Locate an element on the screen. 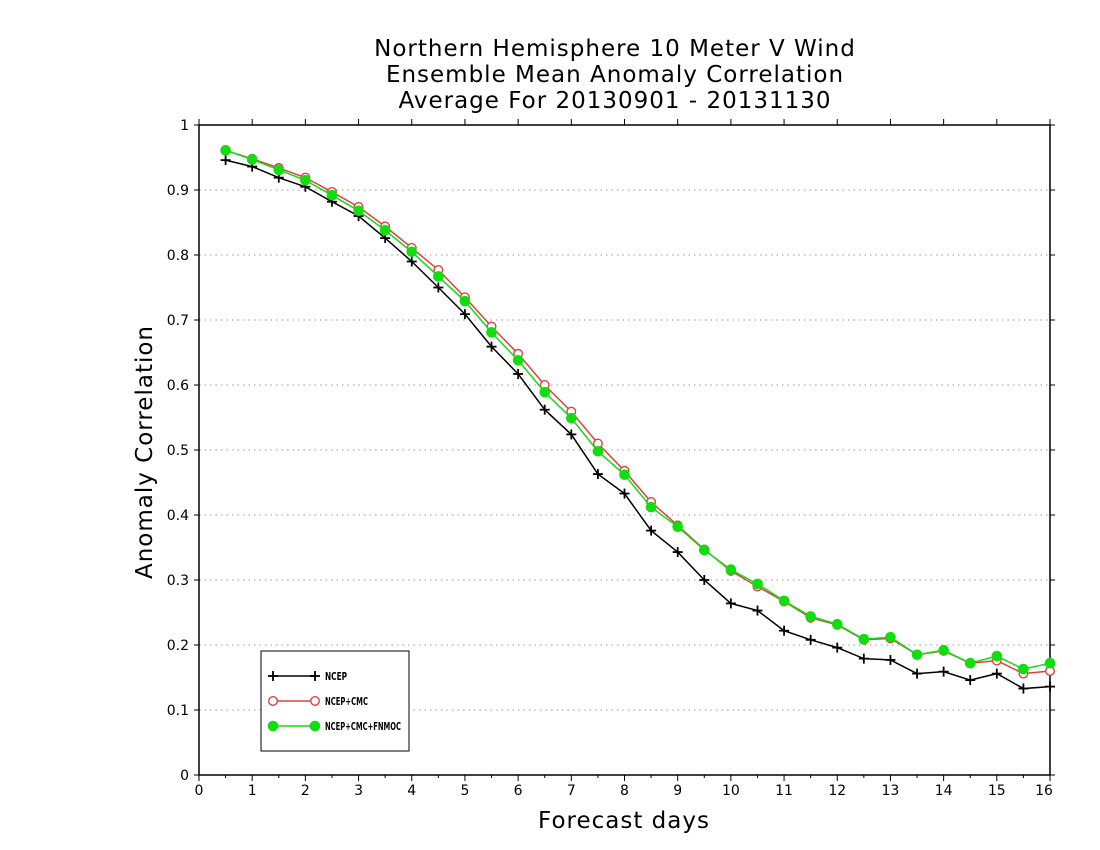 Image resolution: width=1100 pixels, height=850 pixels. legend-label: NCEP+CMC+FNMOC is located at coordinates (363, 727).